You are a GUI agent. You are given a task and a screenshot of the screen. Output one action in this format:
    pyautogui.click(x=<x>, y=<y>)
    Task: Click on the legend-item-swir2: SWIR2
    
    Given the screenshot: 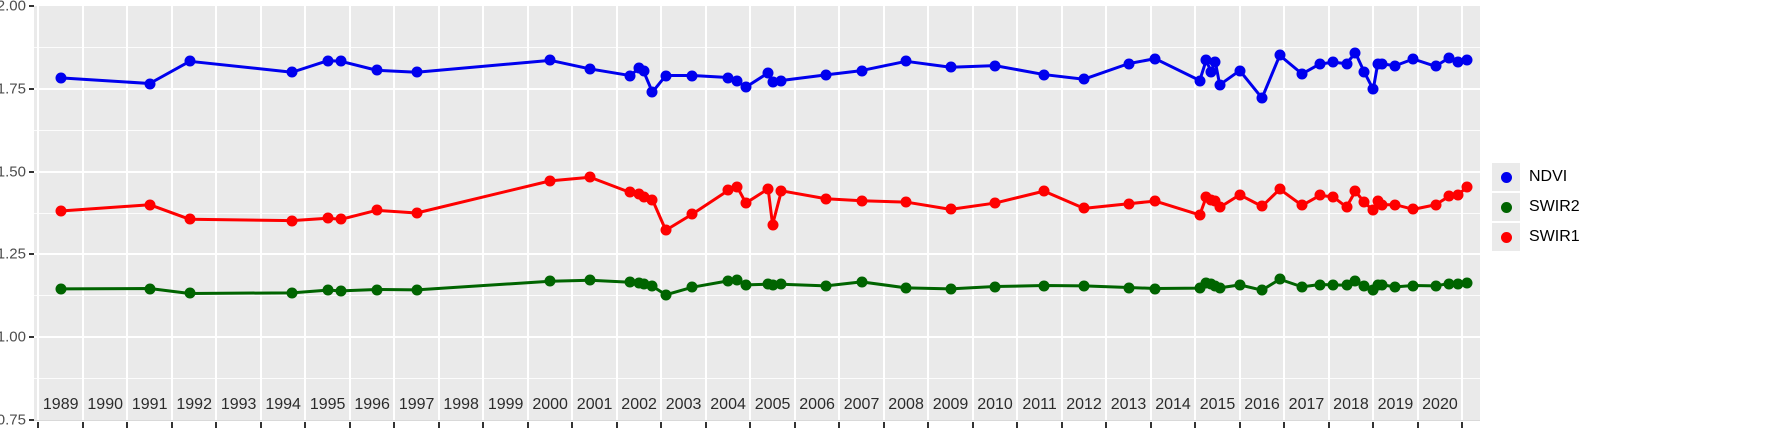 What is the action you would take?
    pyautogui.click(x=1552, y=207)
    